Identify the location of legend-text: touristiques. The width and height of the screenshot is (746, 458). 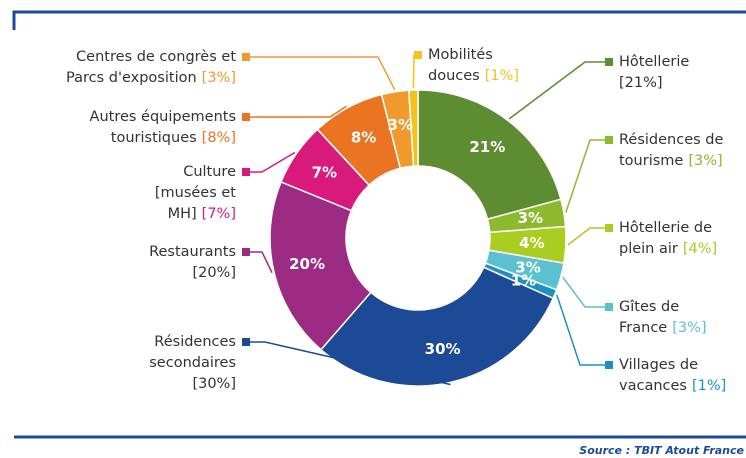
(154, 138).